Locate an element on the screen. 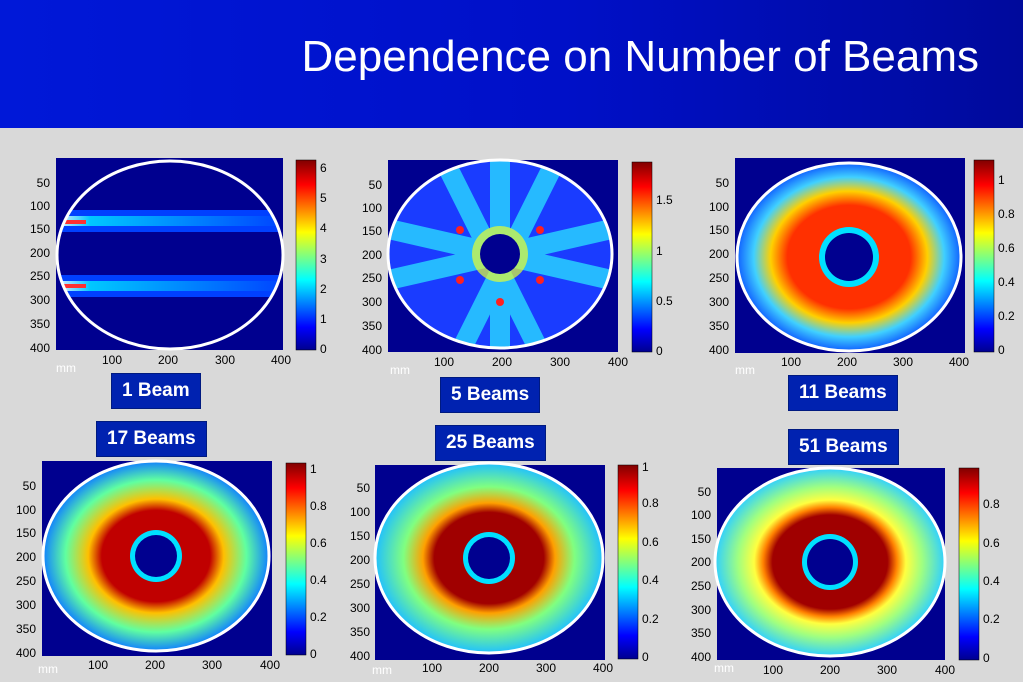 Image resolution: width=1023 pixels, height=682 pixels. label-17-beams: 17 Beams is located at coordinates (151, 439).